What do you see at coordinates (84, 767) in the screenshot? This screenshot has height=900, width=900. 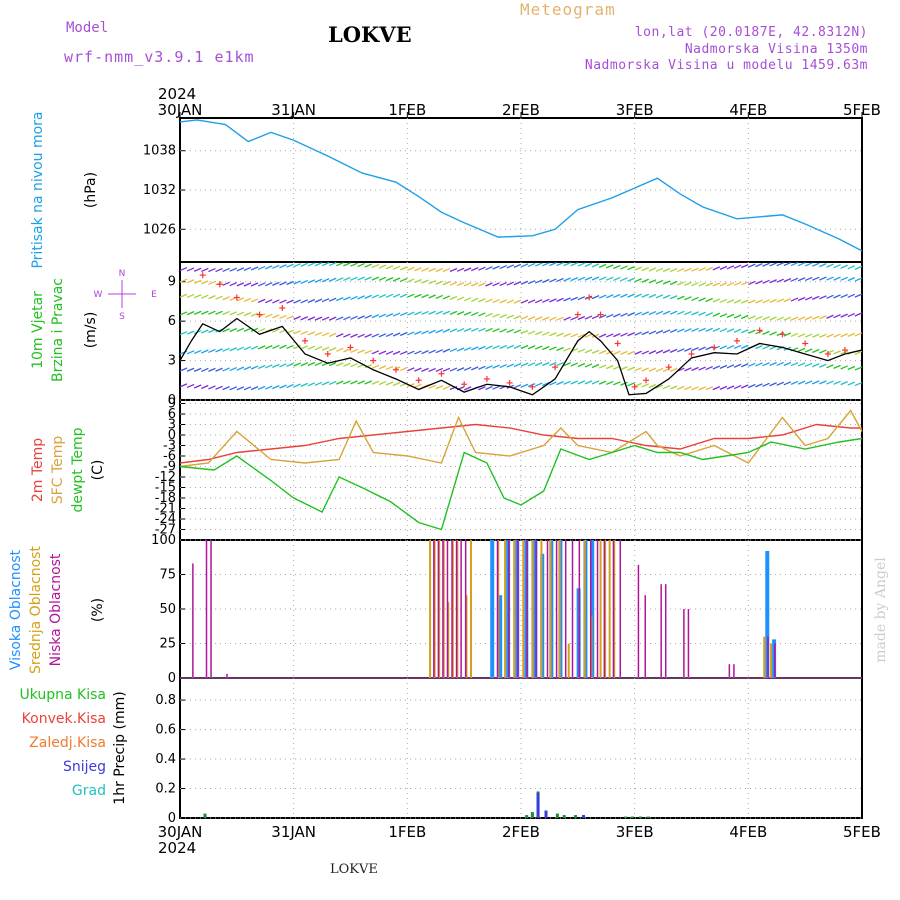 I see `precip-legend-3: Snijeg` at bounding box center [84, 767].